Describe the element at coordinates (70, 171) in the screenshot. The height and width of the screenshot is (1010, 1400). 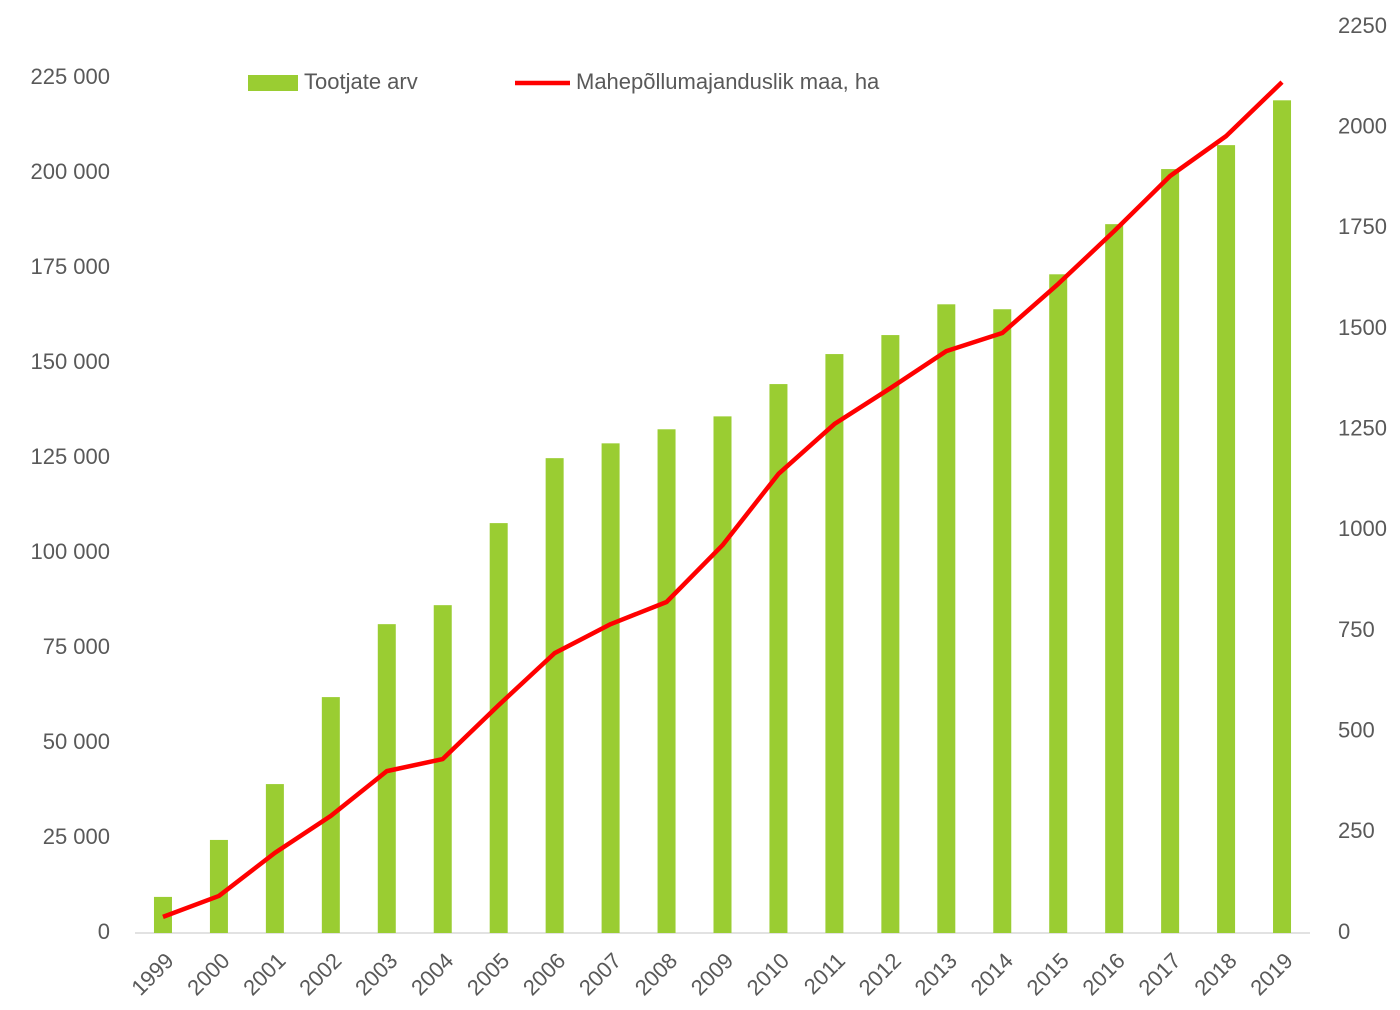
I see `y-tick-label: 200 000` at that location.